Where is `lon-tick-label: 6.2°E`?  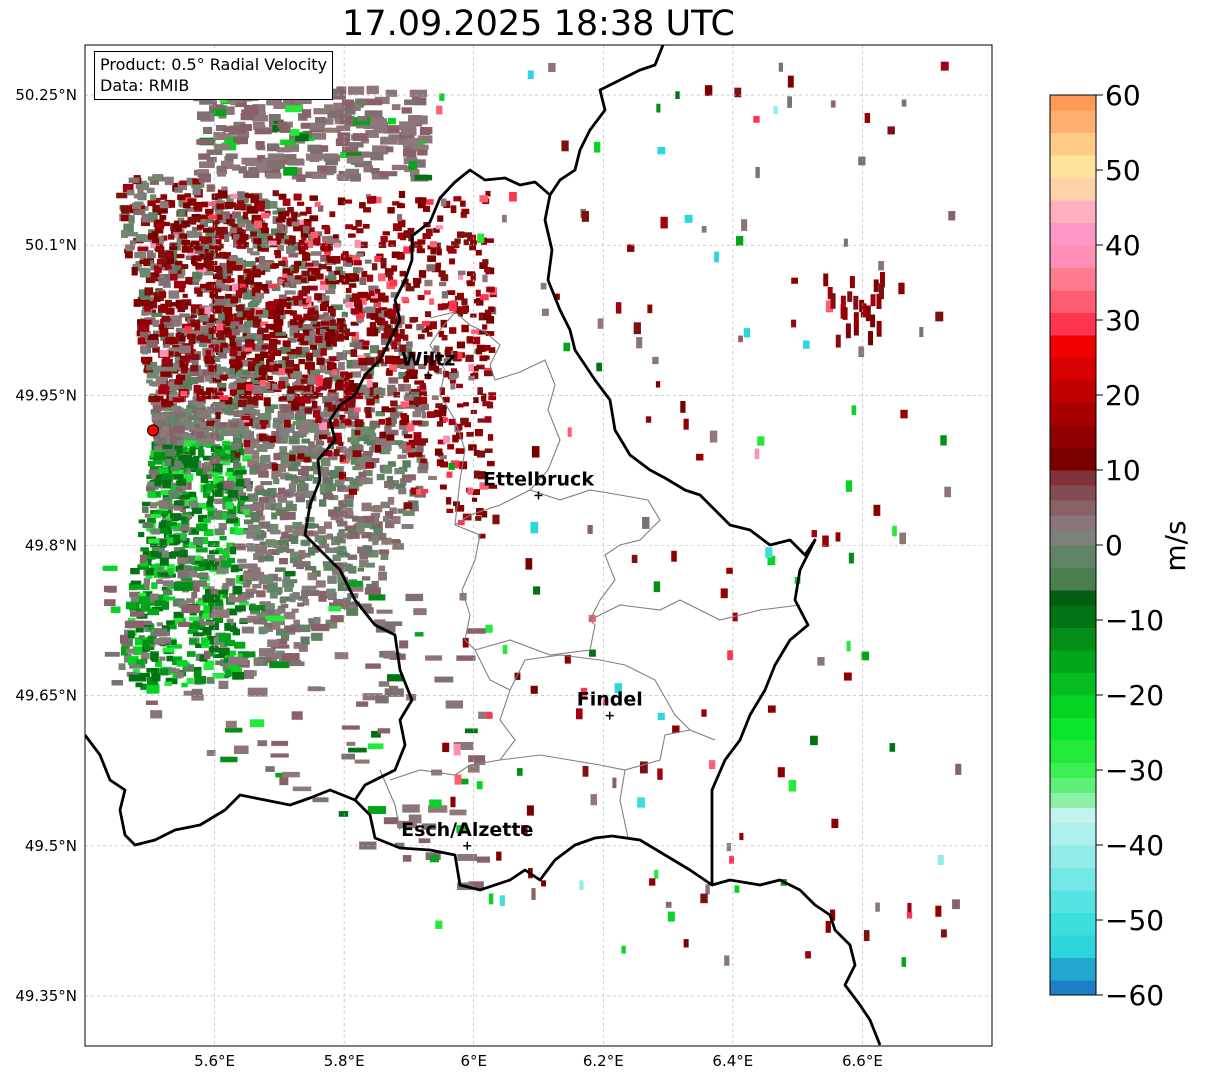 lon-tick-label: 6.2°E is located at coordinates (603, 1061).